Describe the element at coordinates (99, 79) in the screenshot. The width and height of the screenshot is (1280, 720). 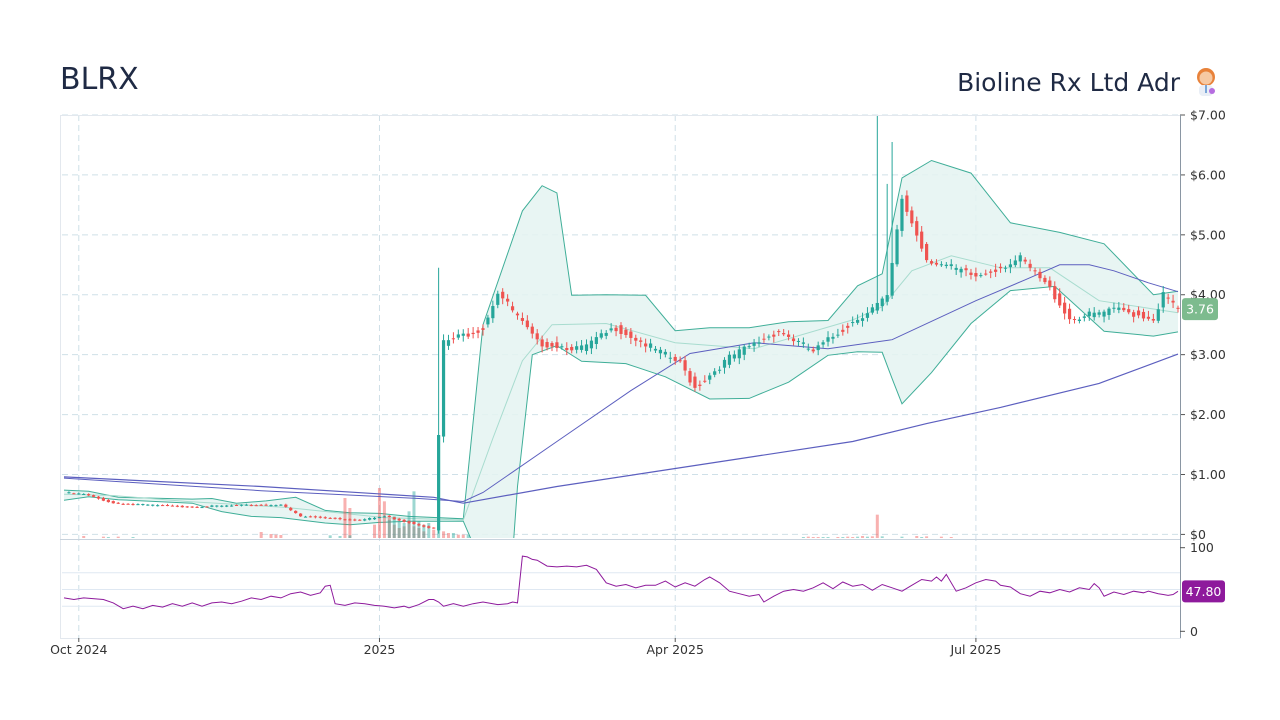
I see `ticker-symbol: BLRX` at that location.